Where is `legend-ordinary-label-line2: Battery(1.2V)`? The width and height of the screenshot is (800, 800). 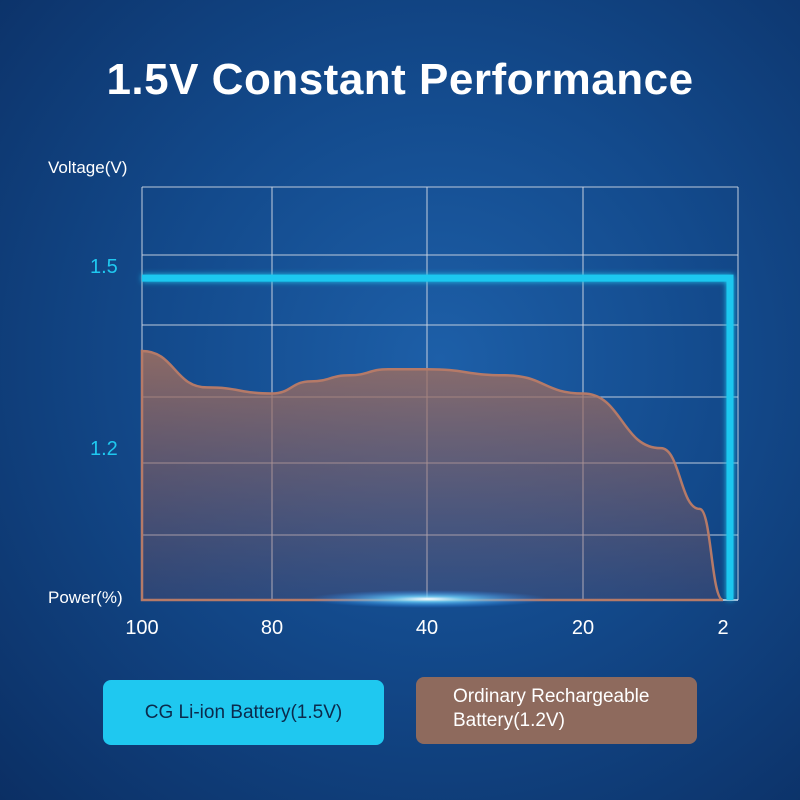 legend-ordinary-label-line2: Battery(1.2V) is located at coordinates (509, 720).